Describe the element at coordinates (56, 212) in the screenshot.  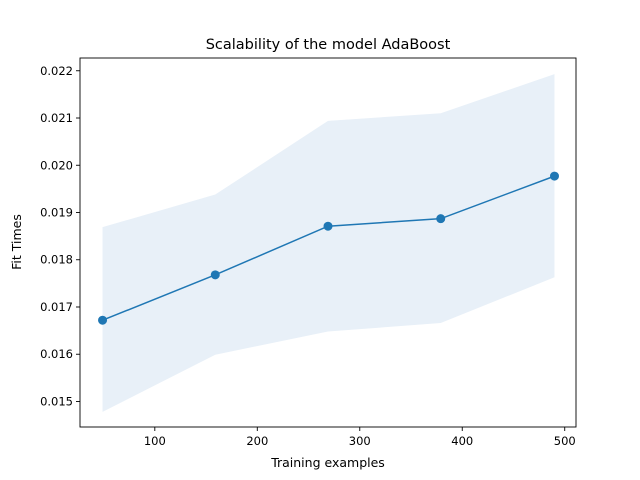
I see `y-tick-label: 0.019` at that location.